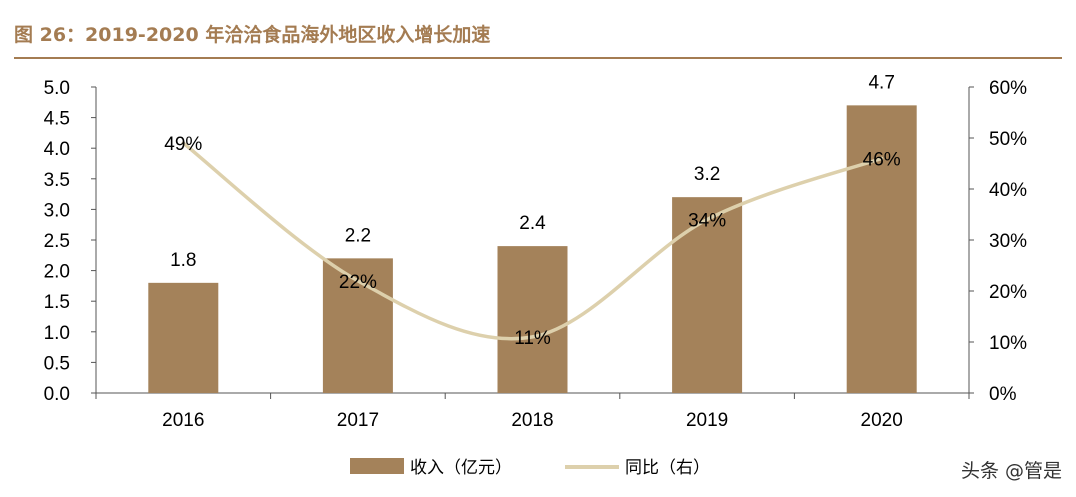 The height and width of the screenshot is (497, 1076). What do you see at coordinates (707, 174) in the screenshot?
I see `bar-data-label: 3.2` at bounding box center [707, 174].